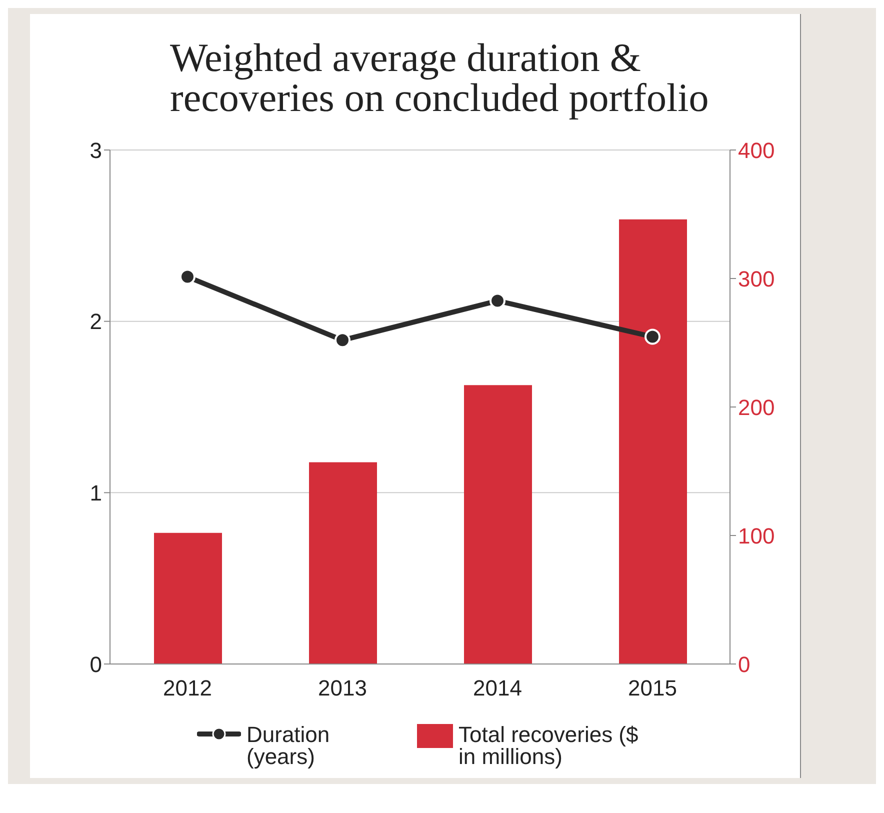  Describe the element at coordinates (756, 407) in the screenshot. I see `y2-tick-label: 200` at that location.